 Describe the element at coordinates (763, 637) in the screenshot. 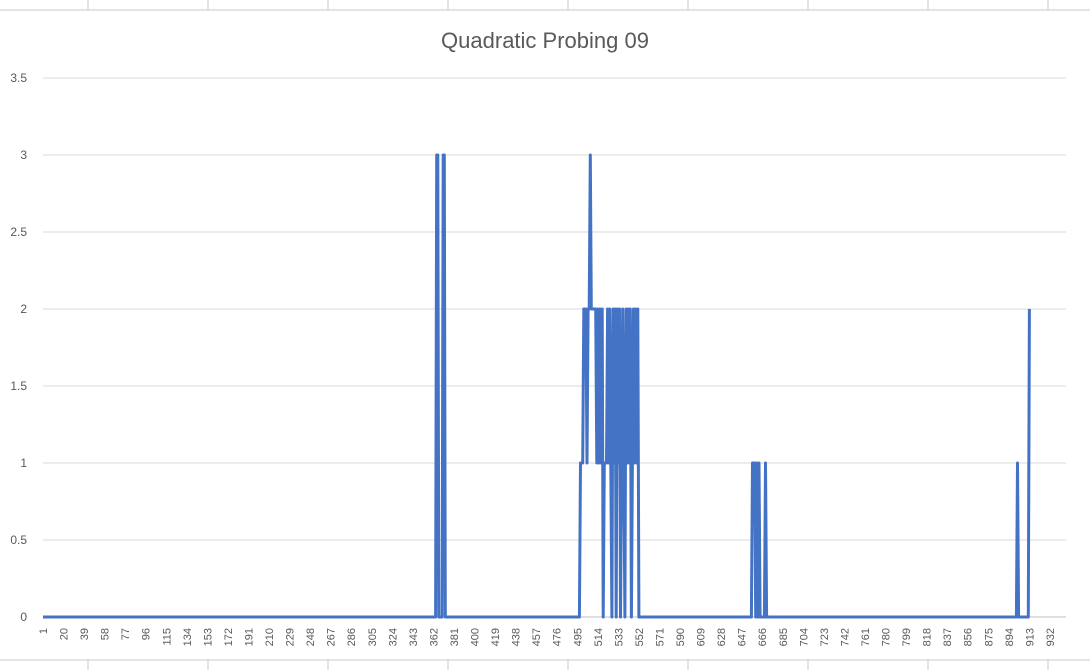

I see `x-tick-label: 666` at that location.